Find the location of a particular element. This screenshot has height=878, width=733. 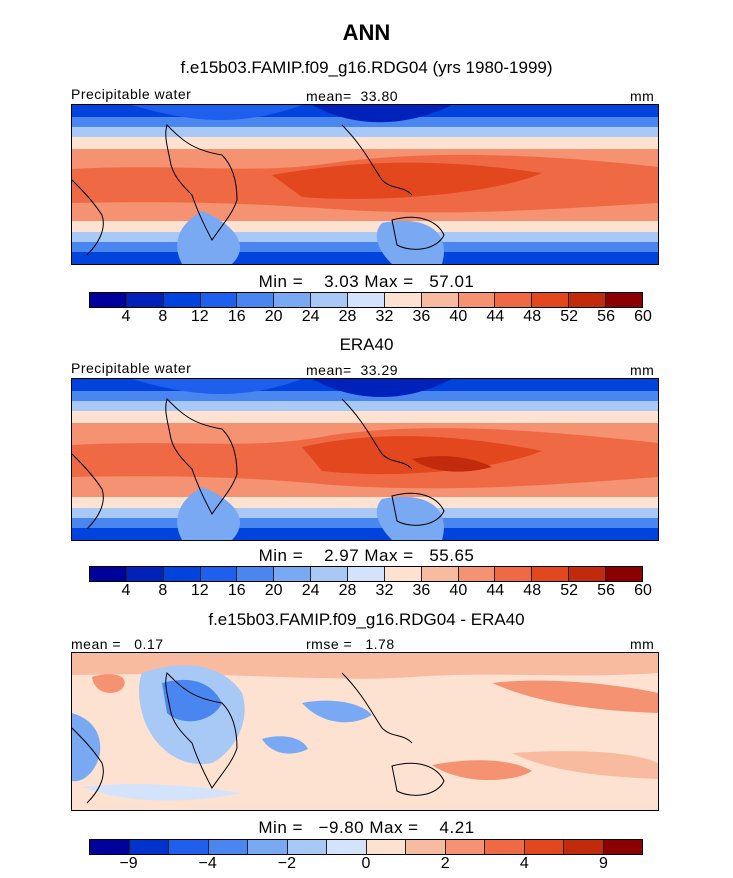

panel3-rmse: rmse = 1.78 is located at coordinates (350, 644).